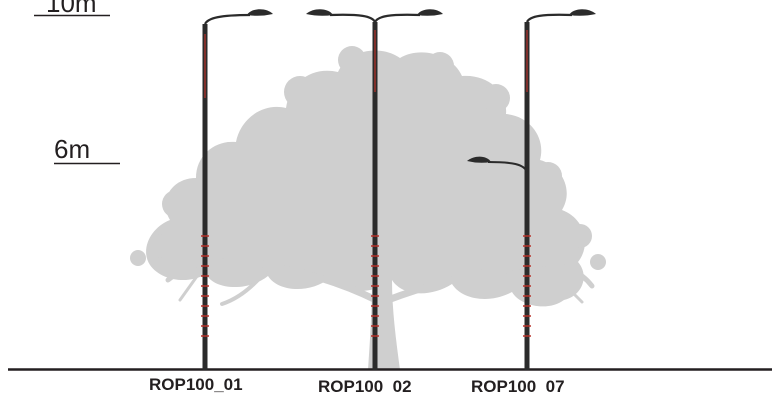  I want to click on height-label-10m: 10m, so click(71, 9).